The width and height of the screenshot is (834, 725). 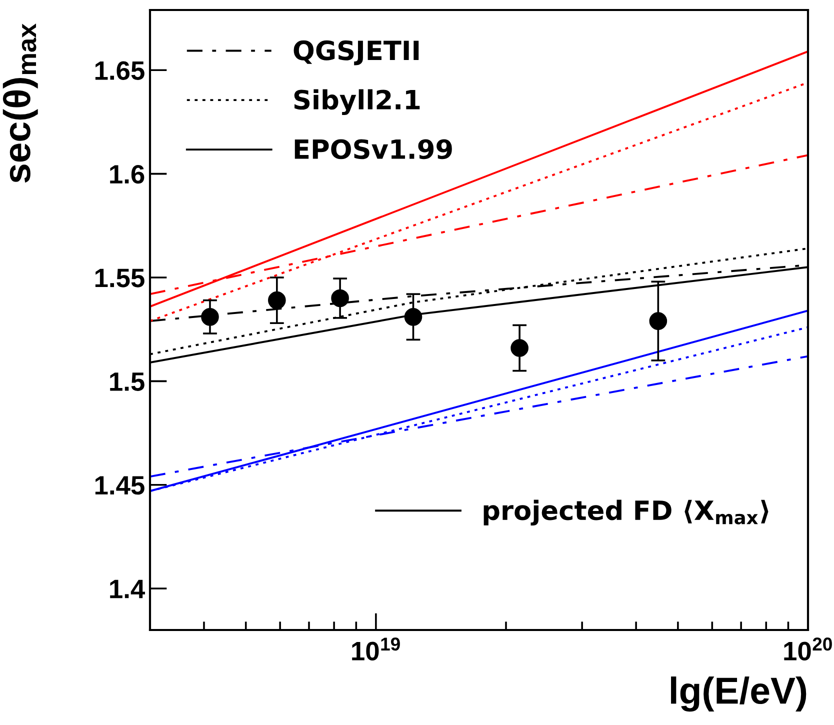 I want to click on y-tick-label: 1.6, so click(x=127, y=174).